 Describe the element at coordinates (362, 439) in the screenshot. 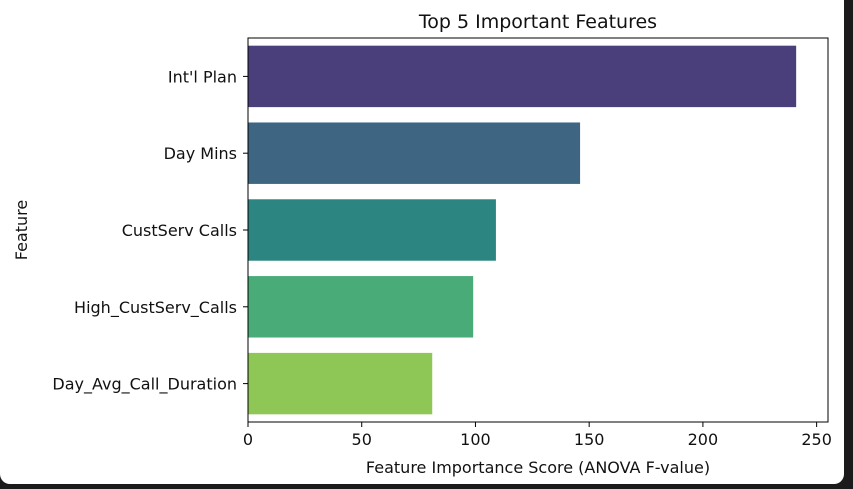

I see `x-tick-label-1: 50` at that location.